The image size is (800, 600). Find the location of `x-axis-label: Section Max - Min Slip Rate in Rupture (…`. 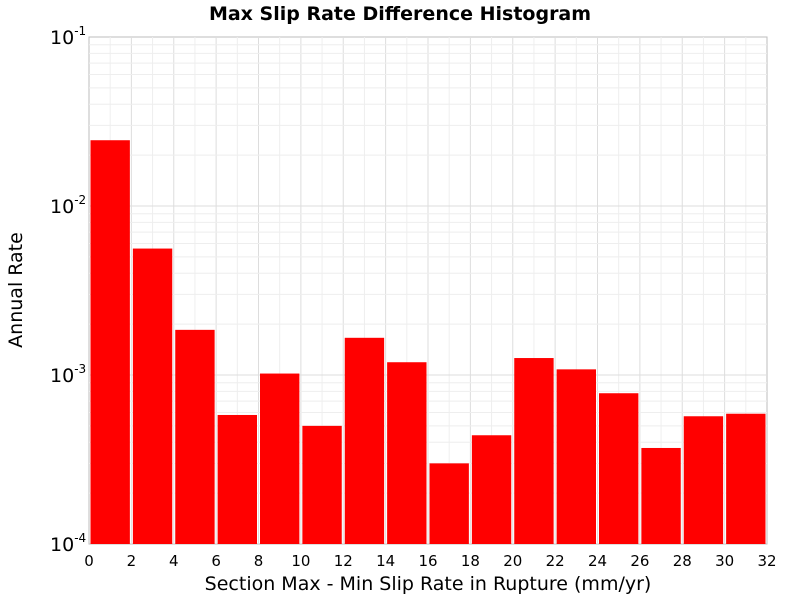

x-axis-label: Section Max - Min Slip Rate in Rupture (… is located at coordinates (428, 584).